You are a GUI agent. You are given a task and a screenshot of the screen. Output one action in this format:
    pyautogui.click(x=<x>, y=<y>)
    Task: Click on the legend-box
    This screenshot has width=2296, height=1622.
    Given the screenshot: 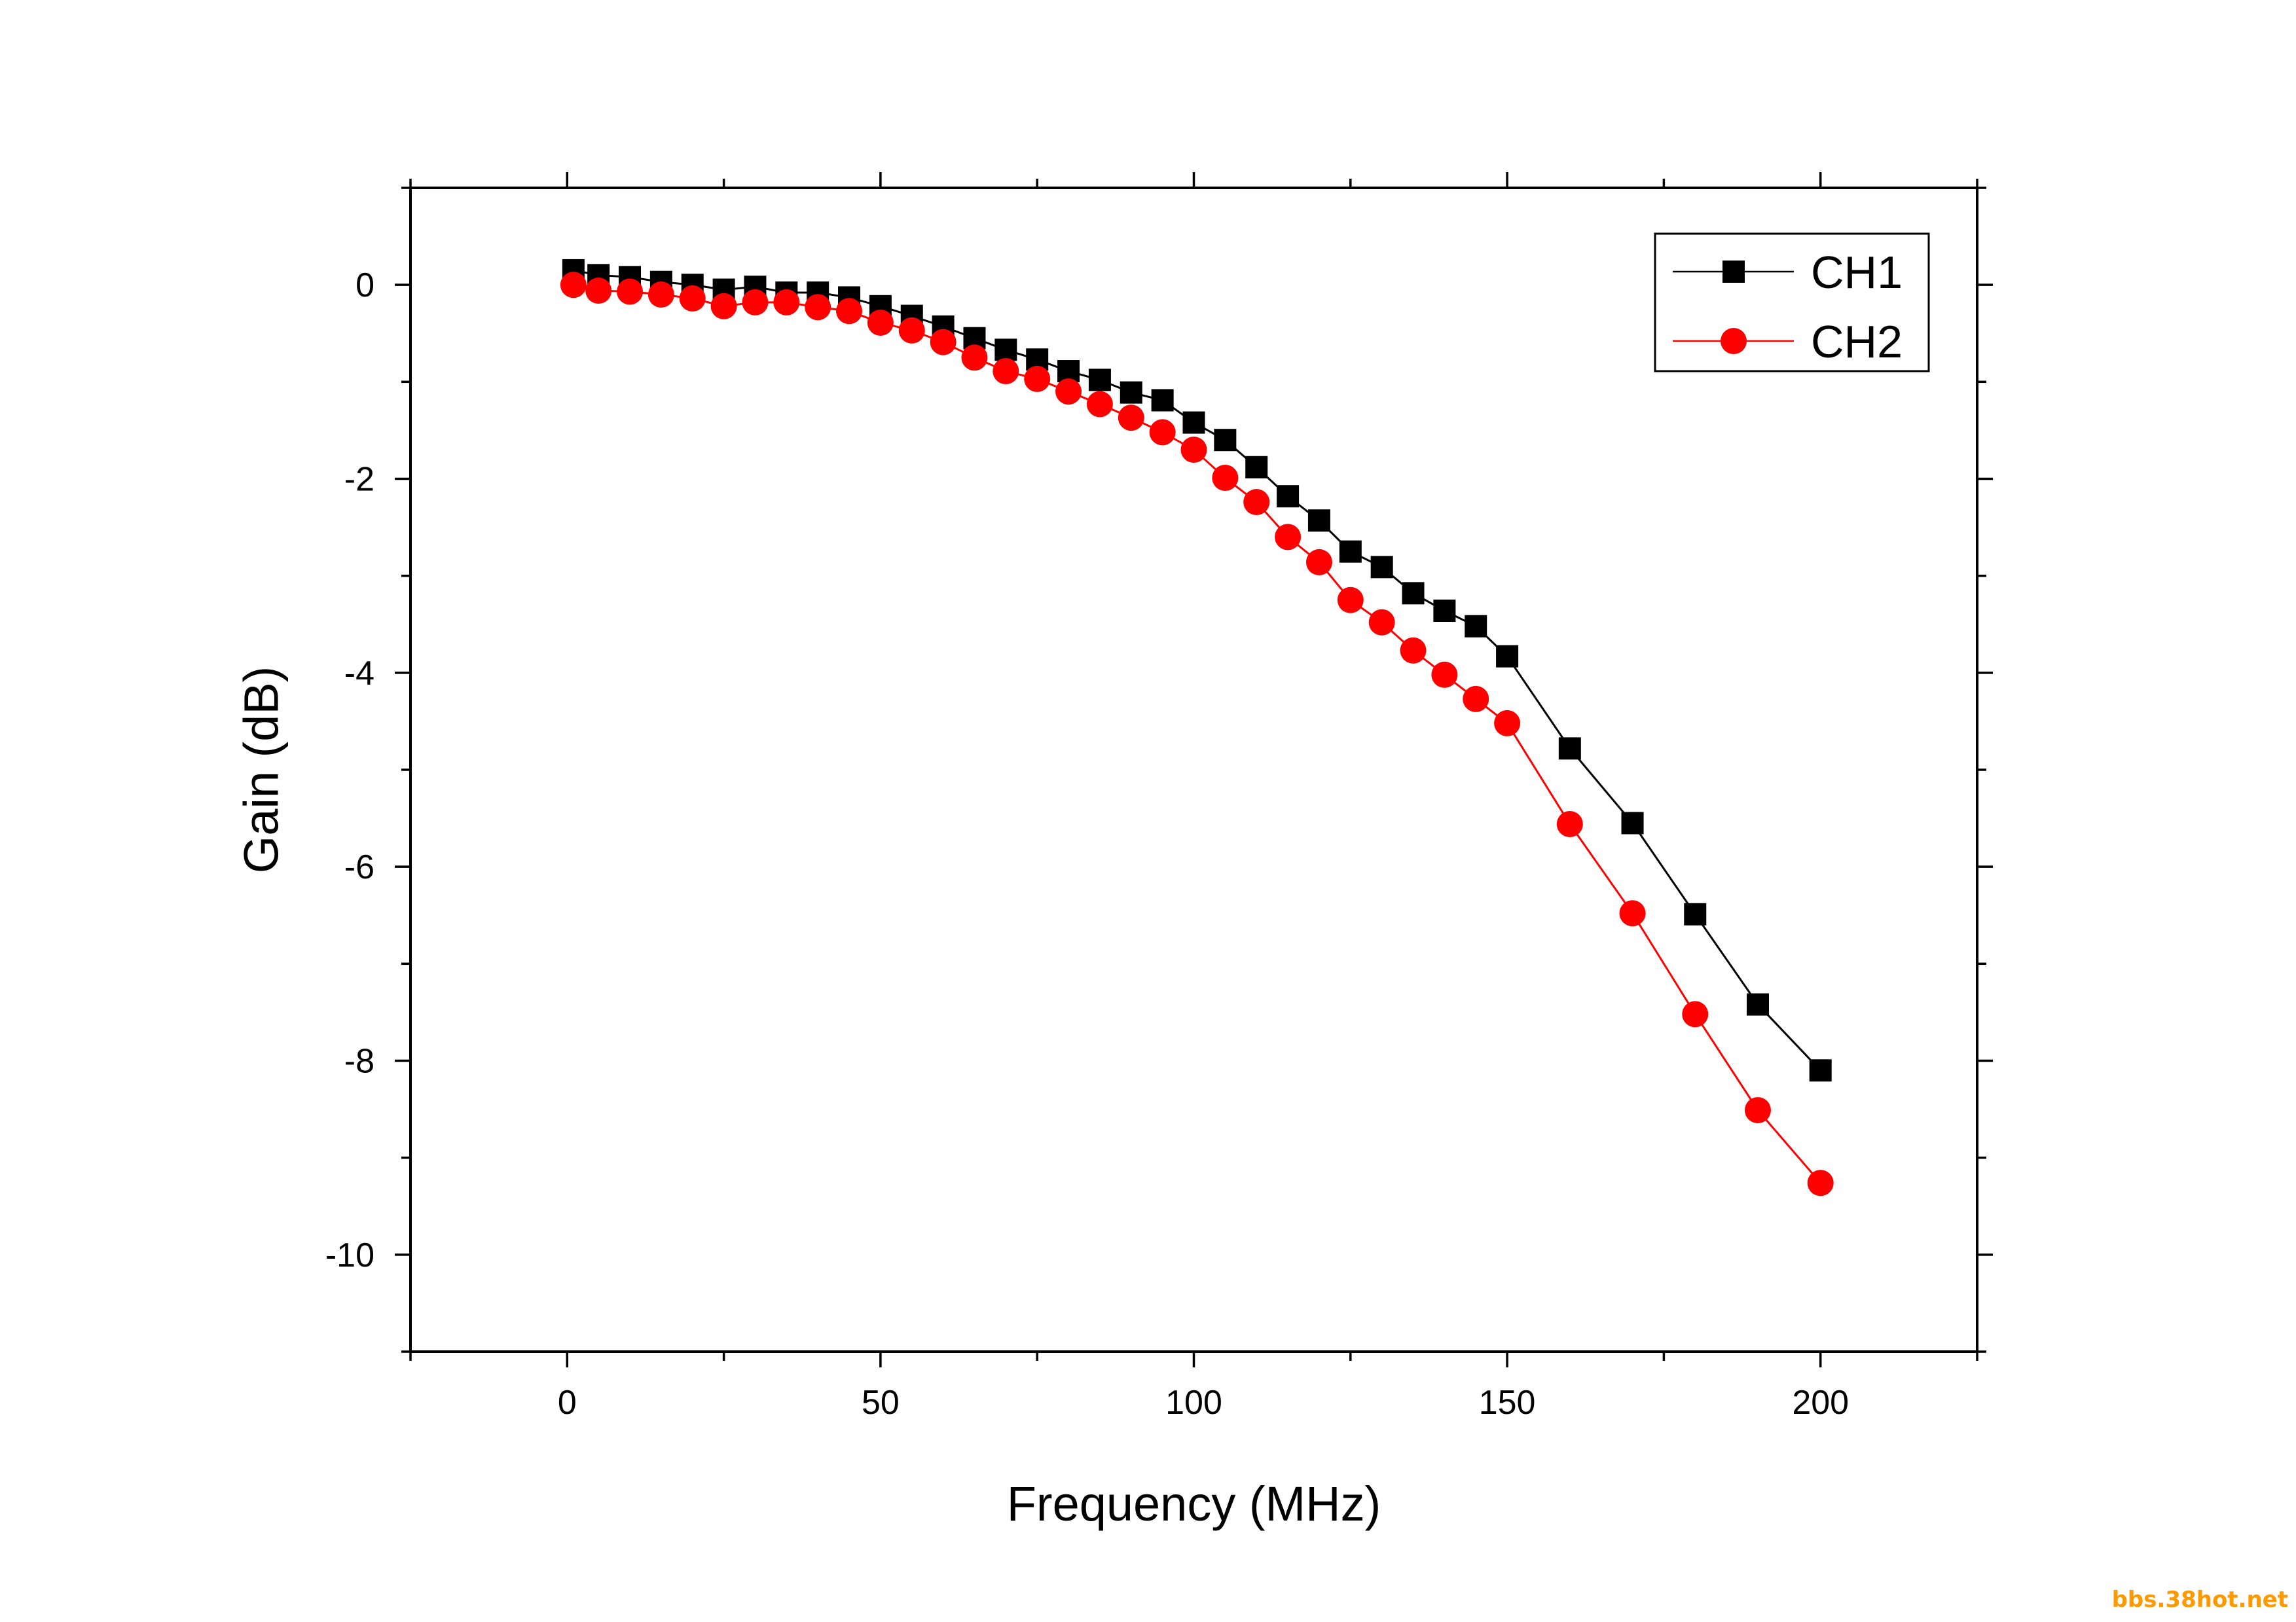 What is the action you would take?
    pyautogui.click(x=1792, y=302)
    